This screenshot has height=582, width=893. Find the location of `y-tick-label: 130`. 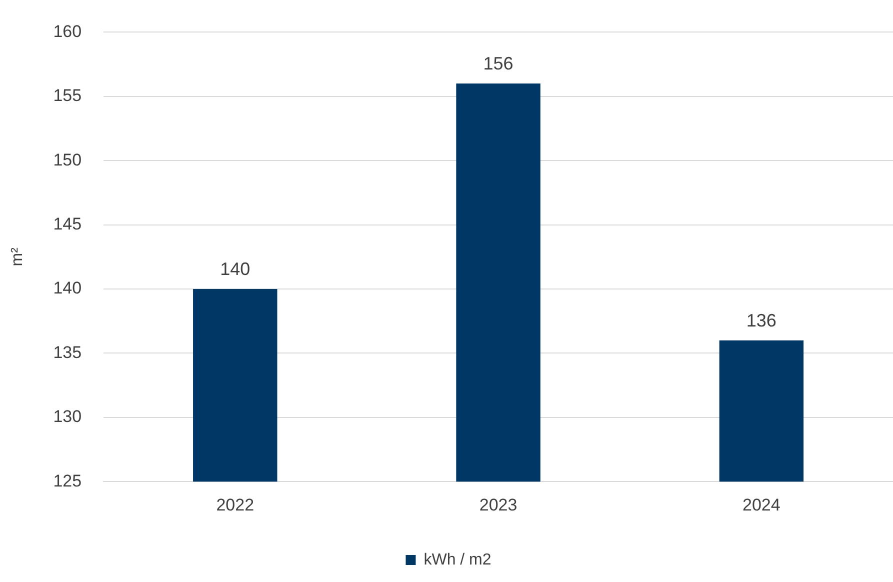

y-tick-label: 130 is located at coordinates (67, 416).